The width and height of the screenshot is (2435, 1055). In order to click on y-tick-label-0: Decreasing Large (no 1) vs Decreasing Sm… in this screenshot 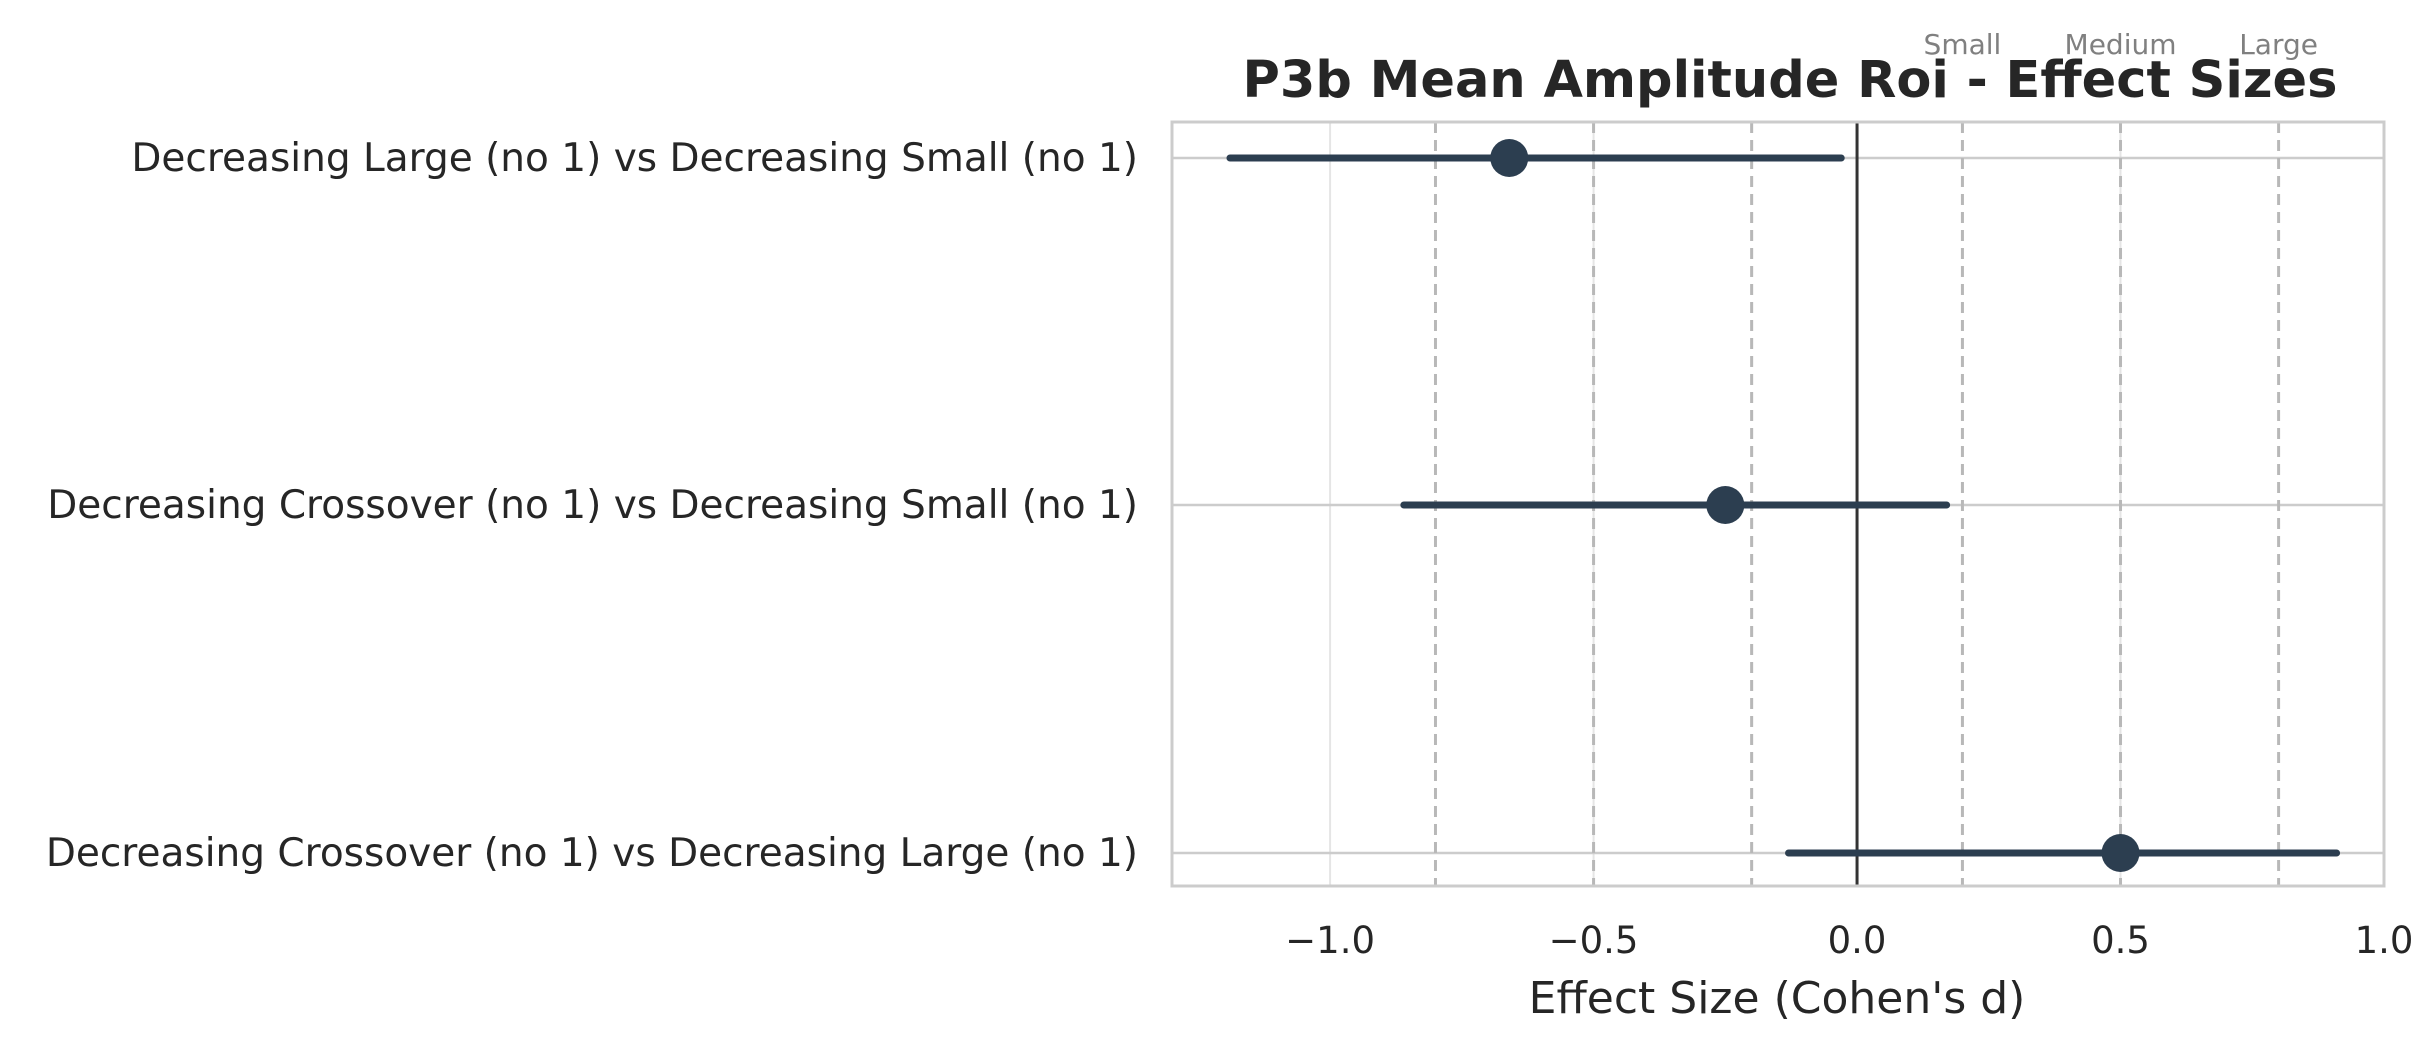, I will do `click(634, 158)`.